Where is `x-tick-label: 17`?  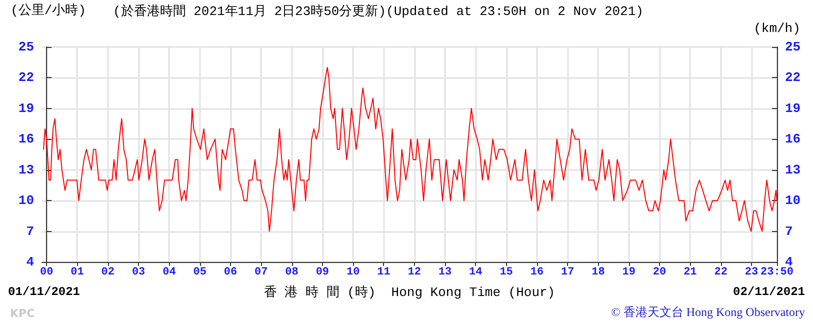 x-tick-label: 17 is located at coordinates (567, 272).